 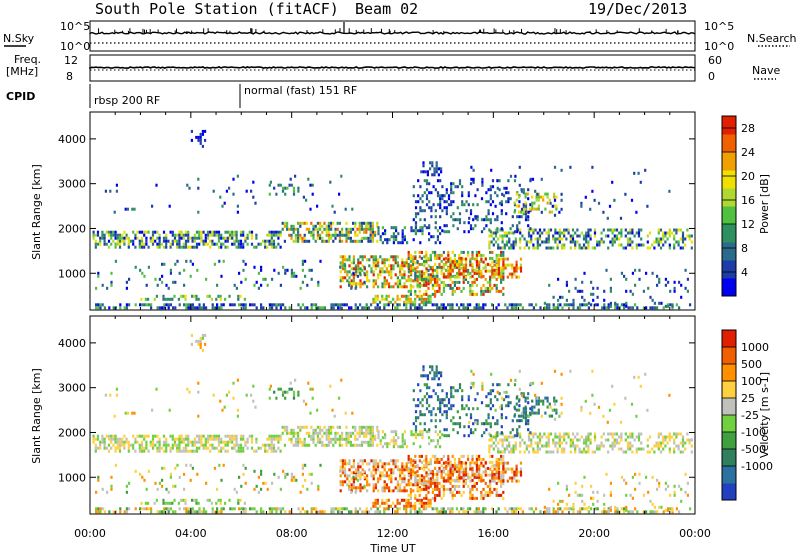 What do you see at coordinates (19, 38) in the screenshot?
I see `nsky-label: N.Sky` at bounding box center [19, 38].